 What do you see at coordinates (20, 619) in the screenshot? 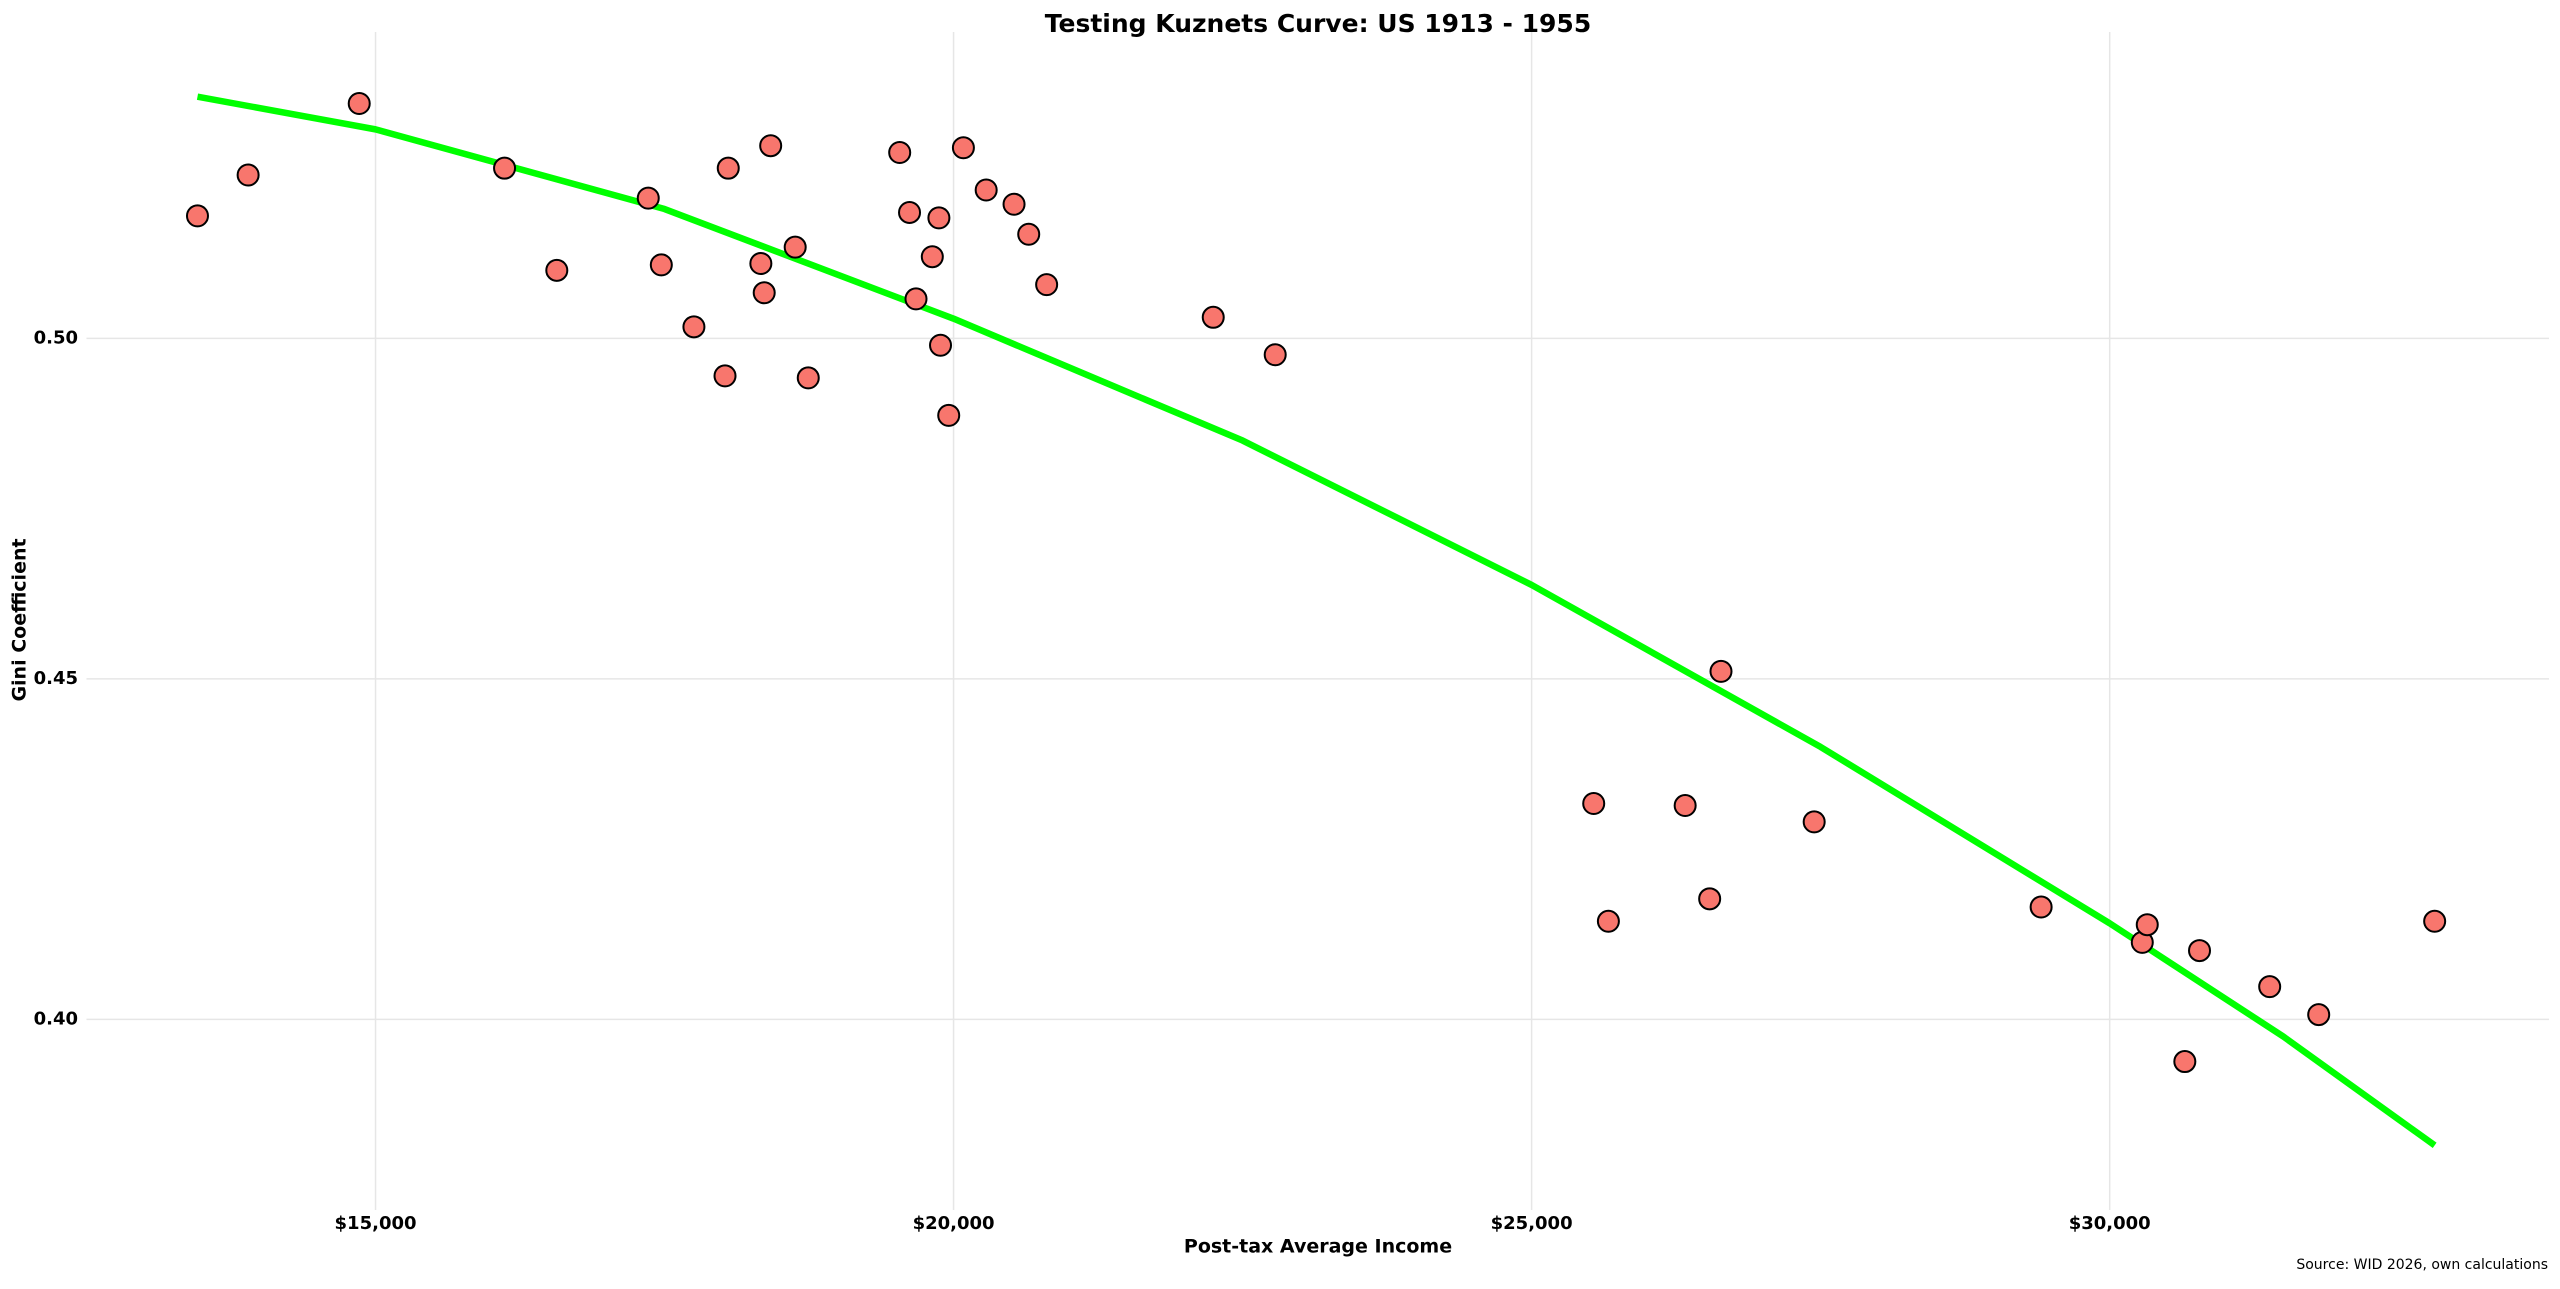
I see `y-axis-title: Gini Coefficient` at bounding box center [20, 619].